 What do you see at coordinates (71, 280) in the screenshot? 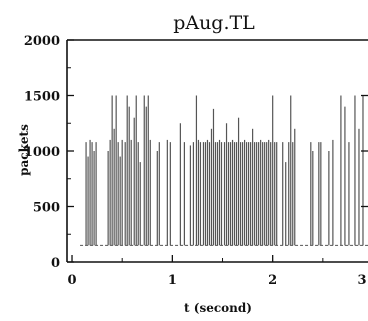
I see `x-tick-label: 0` at bounding box center [71, 280].